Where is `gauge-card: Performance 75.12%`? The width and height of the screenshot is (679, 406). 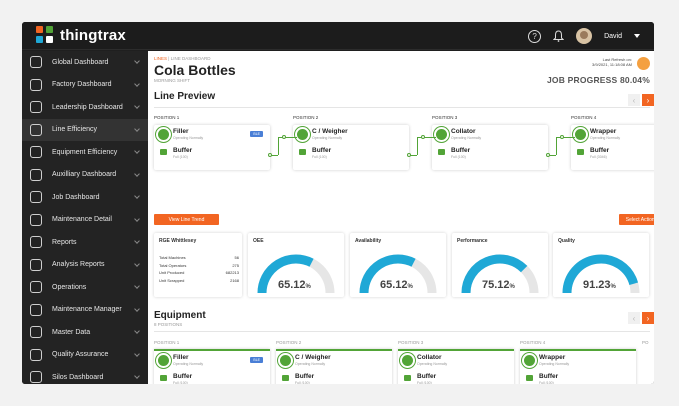 gauge-card: Performance 75.12% is located at coordinates (500, 265).